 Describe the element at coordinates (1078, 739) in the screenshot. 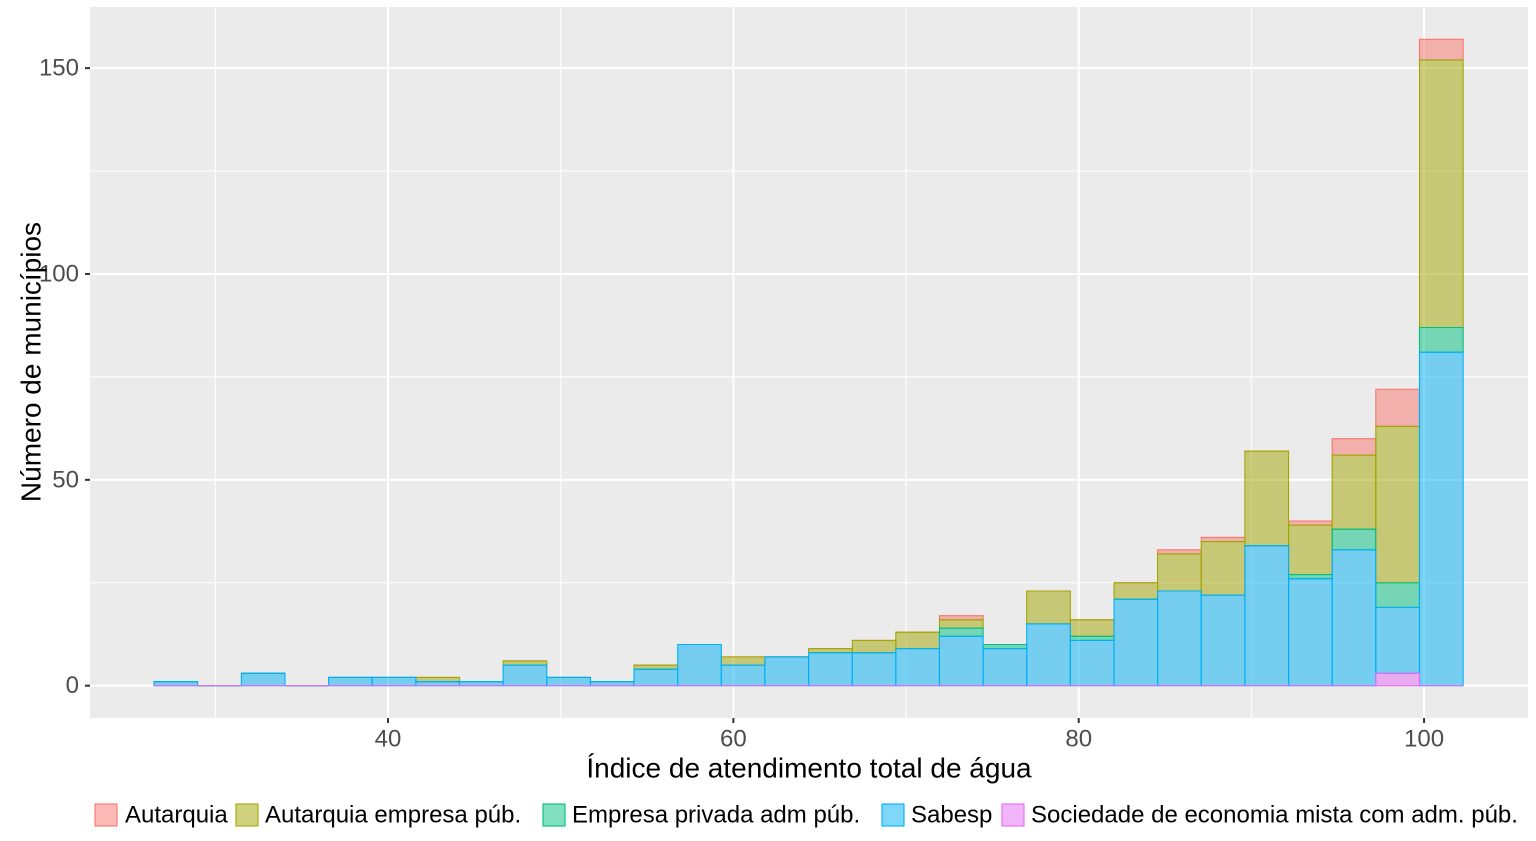

I see `x-tick-label: 80` at that location.